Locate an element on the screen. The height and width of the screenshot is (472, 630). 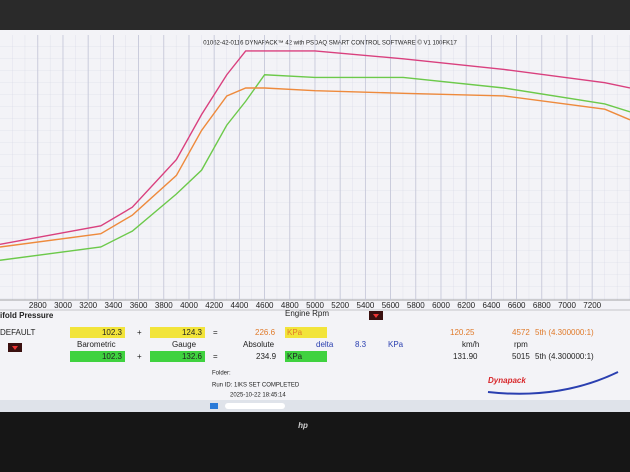
gauge: 124.3 is located at coordinates (192, 332).